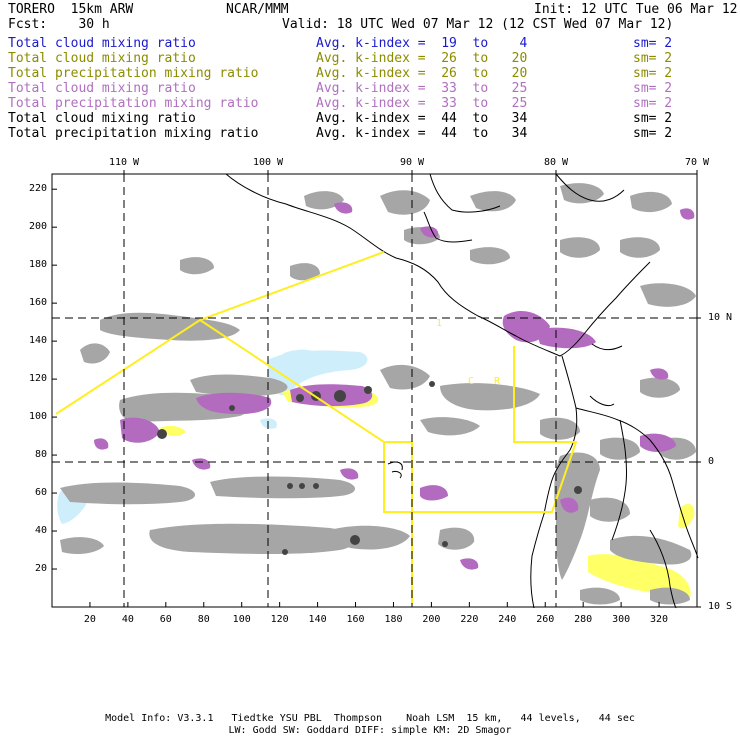 The height and width of the screenshot is (740, 740). Describe the element at coordinates (59, 24) in the screenshot. I see `forecast-hour: Fcst: 30 h` at that location.